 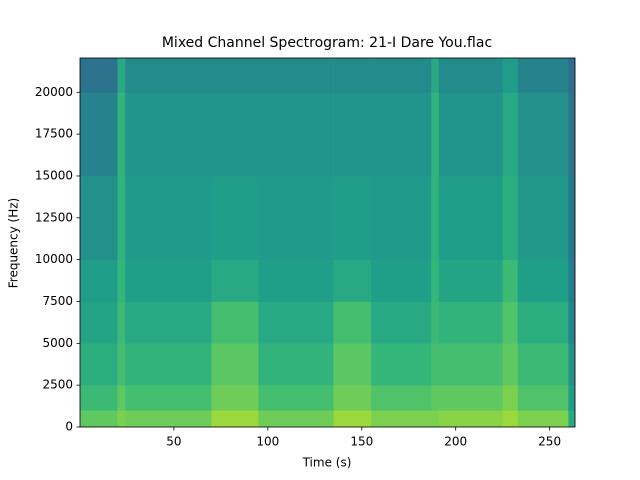 I want to click on y-tick-label: 12500, so click(x=54, y=217).